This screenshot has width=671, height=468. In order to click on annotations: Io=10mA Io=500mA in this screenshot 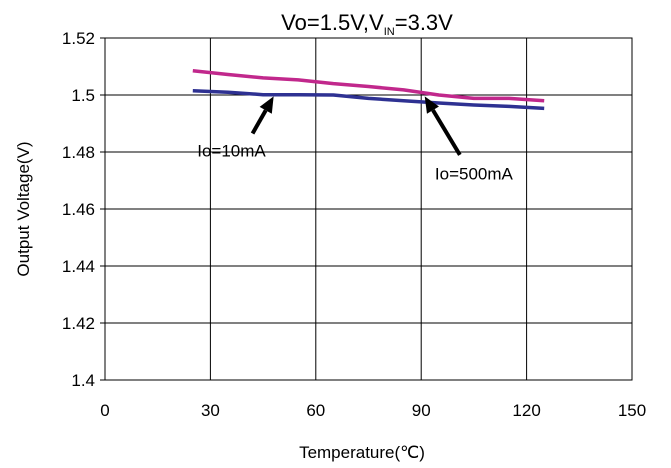, I will do `click(355, 139)`.